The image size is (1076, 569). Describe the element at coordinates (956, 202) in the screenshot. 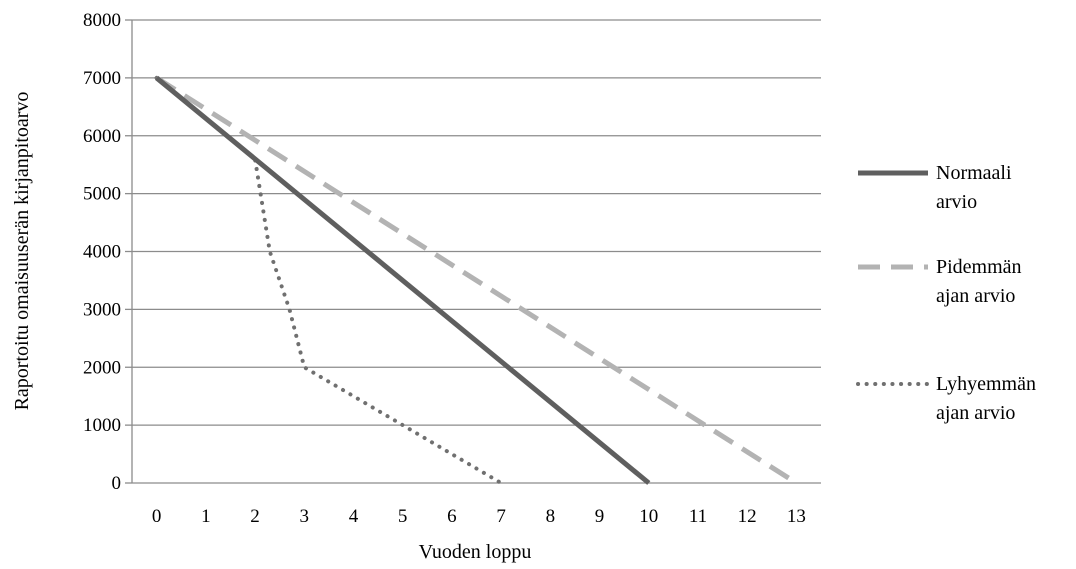

I see `legend-label: arvio` at that location.